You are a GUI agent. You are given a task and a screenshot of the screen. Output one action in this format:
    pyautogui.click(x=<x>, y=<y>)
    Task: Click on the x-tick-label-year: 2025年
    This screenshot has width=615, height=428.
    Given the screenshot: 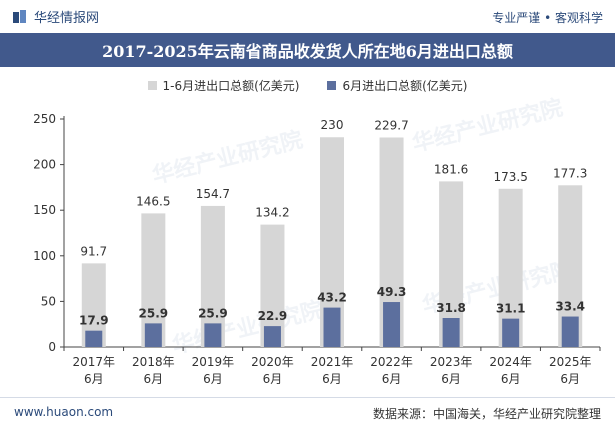 What is the action you would take?
    pyautogui.click(x=570, y=362)
    